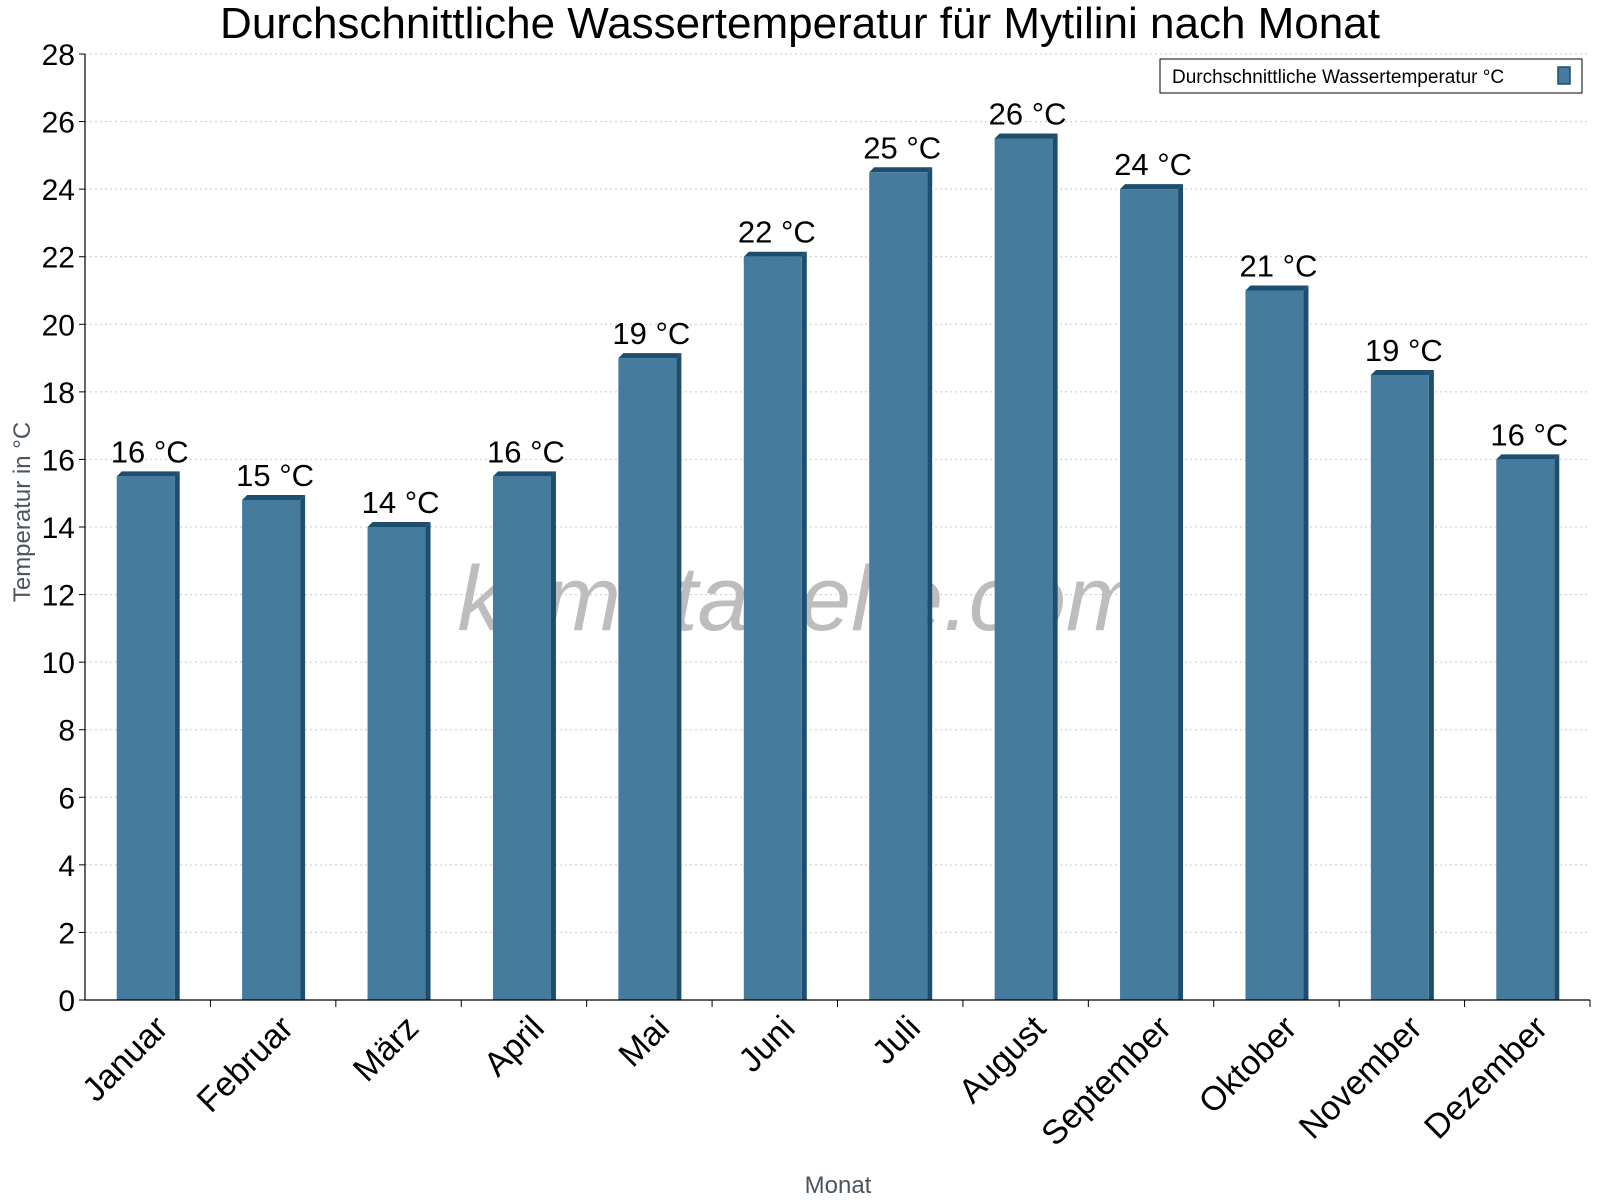  Describe the element at coordinates (1106, 1081) in the screenshot. I see `x-tick-label: September` at that location.